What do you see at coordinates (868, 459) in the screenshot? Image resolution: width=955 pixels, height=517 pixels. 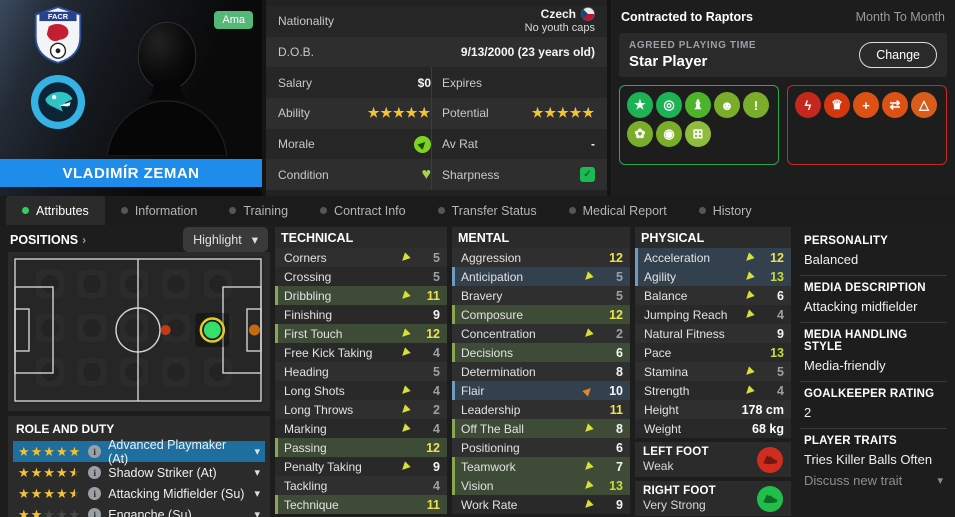 I see `player-trait: Tries Killer Balls Often` at bounding box center [868, 459].